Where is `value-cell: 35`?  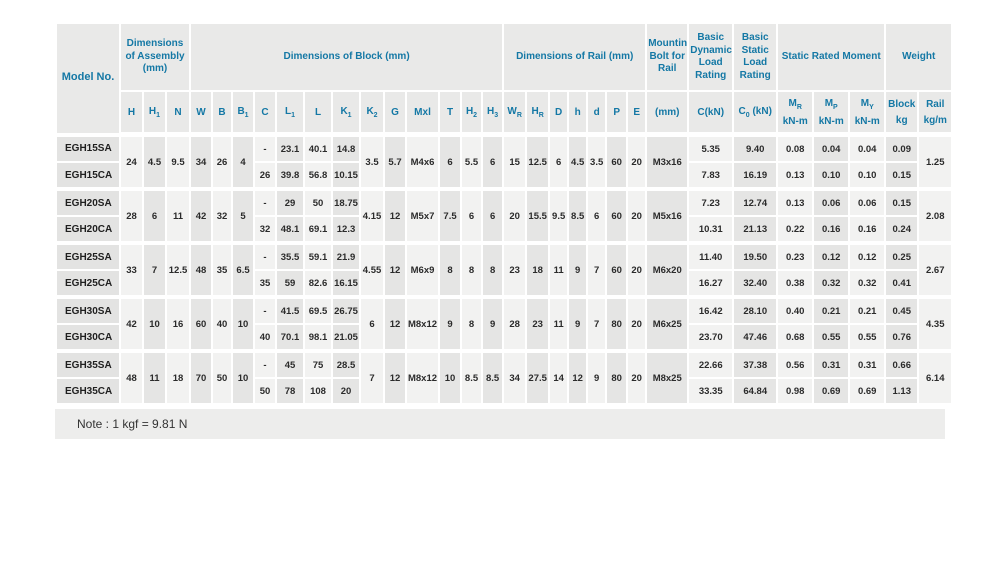 value-cell: 35 is located at coordinates (265, 283).